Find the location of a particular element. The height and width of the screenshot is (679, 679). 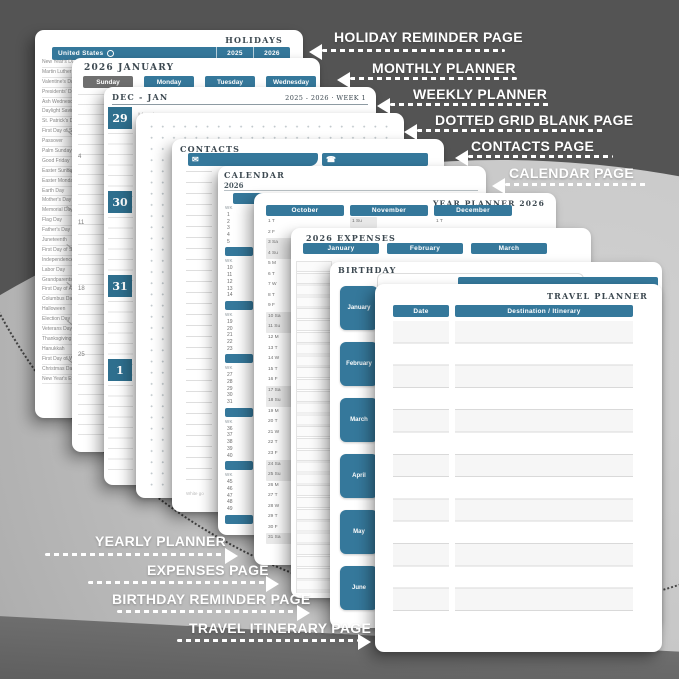

day-row: 1 Su is located at coordinates (363, 222).